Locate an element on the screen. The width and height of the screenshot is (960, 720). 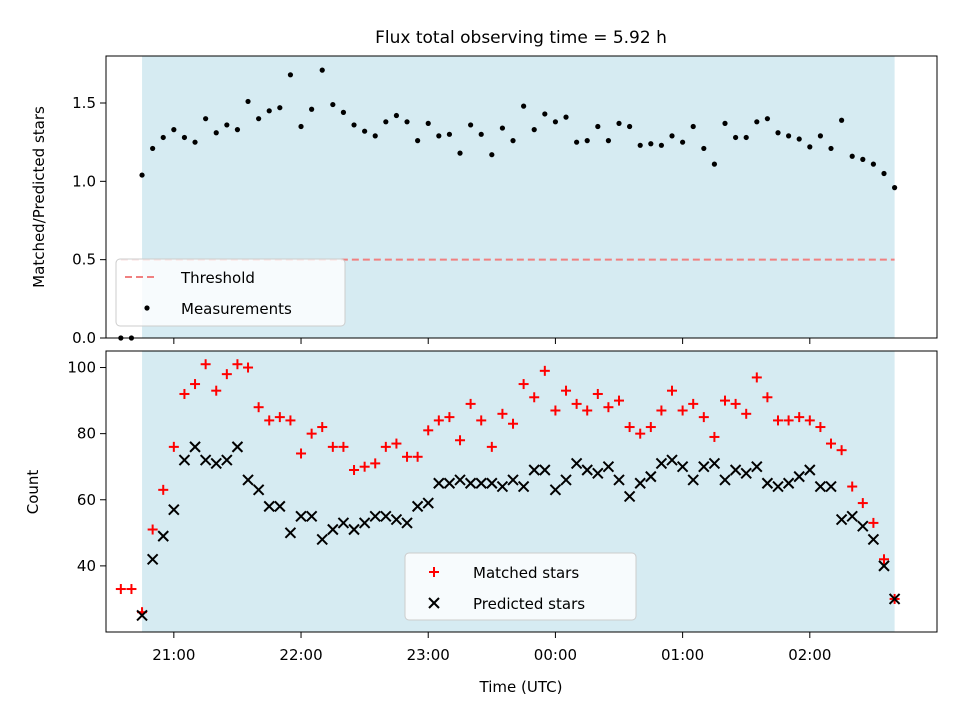
matched-legend-swatch is located at coordinates (434, 572).